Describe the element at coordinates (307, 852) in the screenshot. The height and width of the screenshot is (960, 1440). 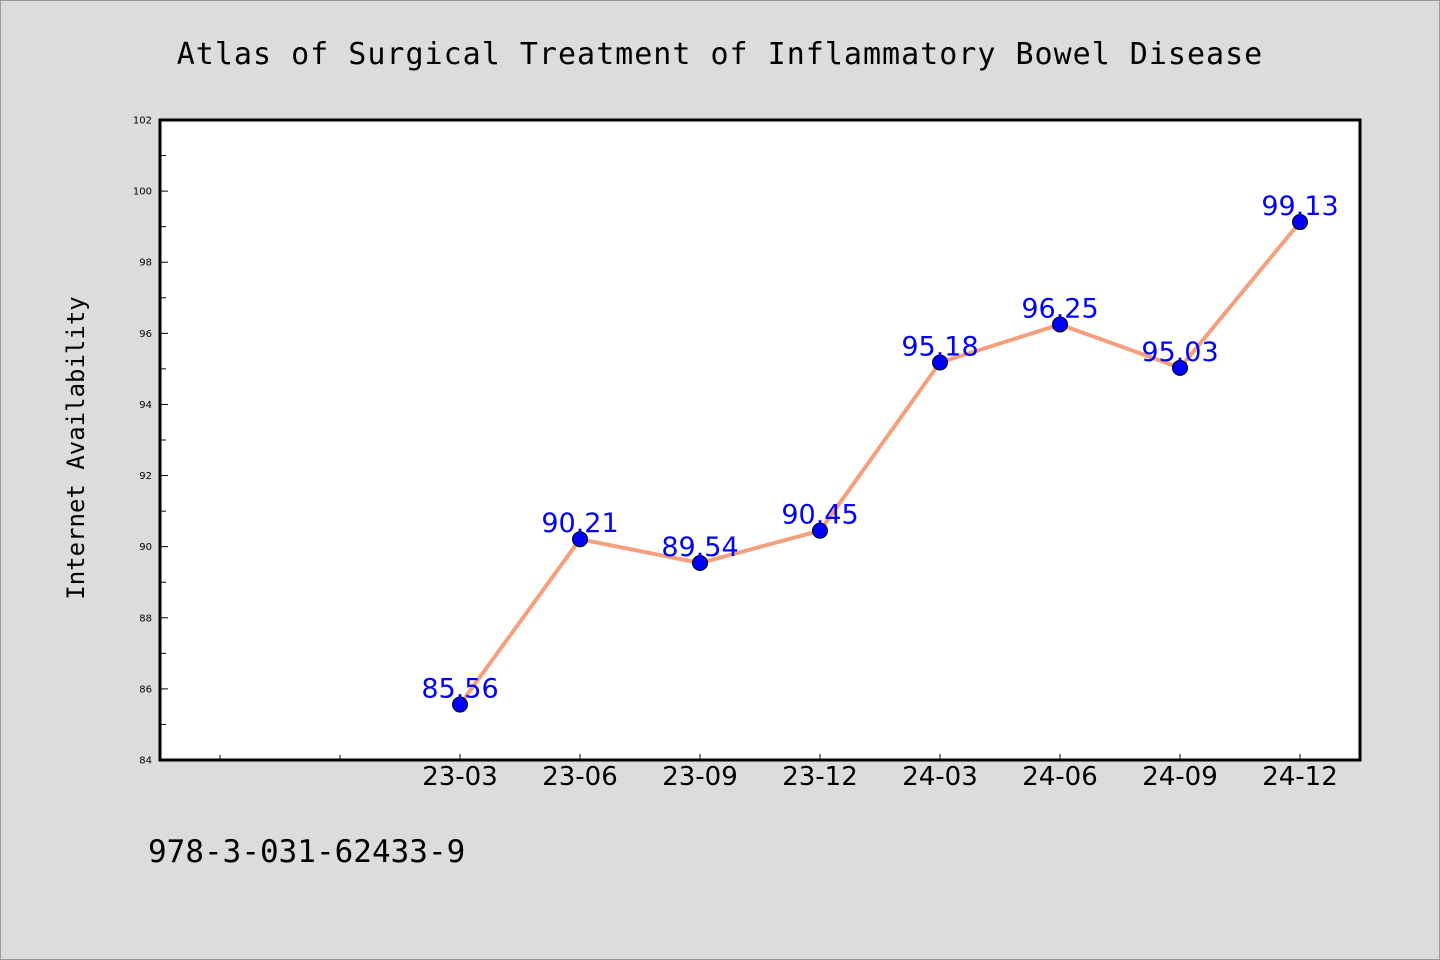
I see `isbn-footer: 978-3-031-62433-9` at that location.